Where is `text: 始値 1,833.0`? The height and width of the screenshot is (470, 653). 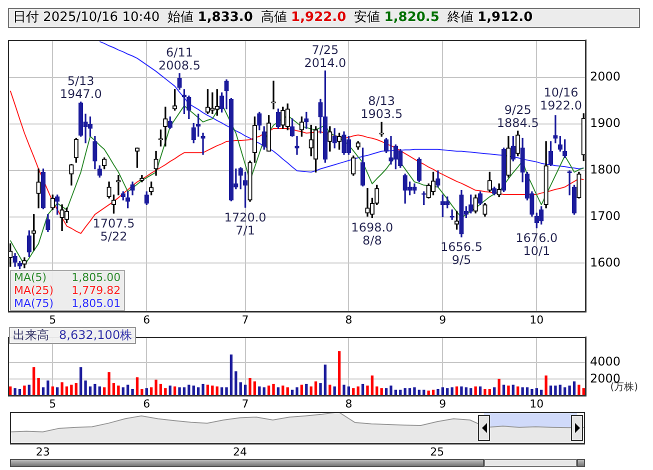
text: 始値 1,833.0 is located at coordinates (210, 17).